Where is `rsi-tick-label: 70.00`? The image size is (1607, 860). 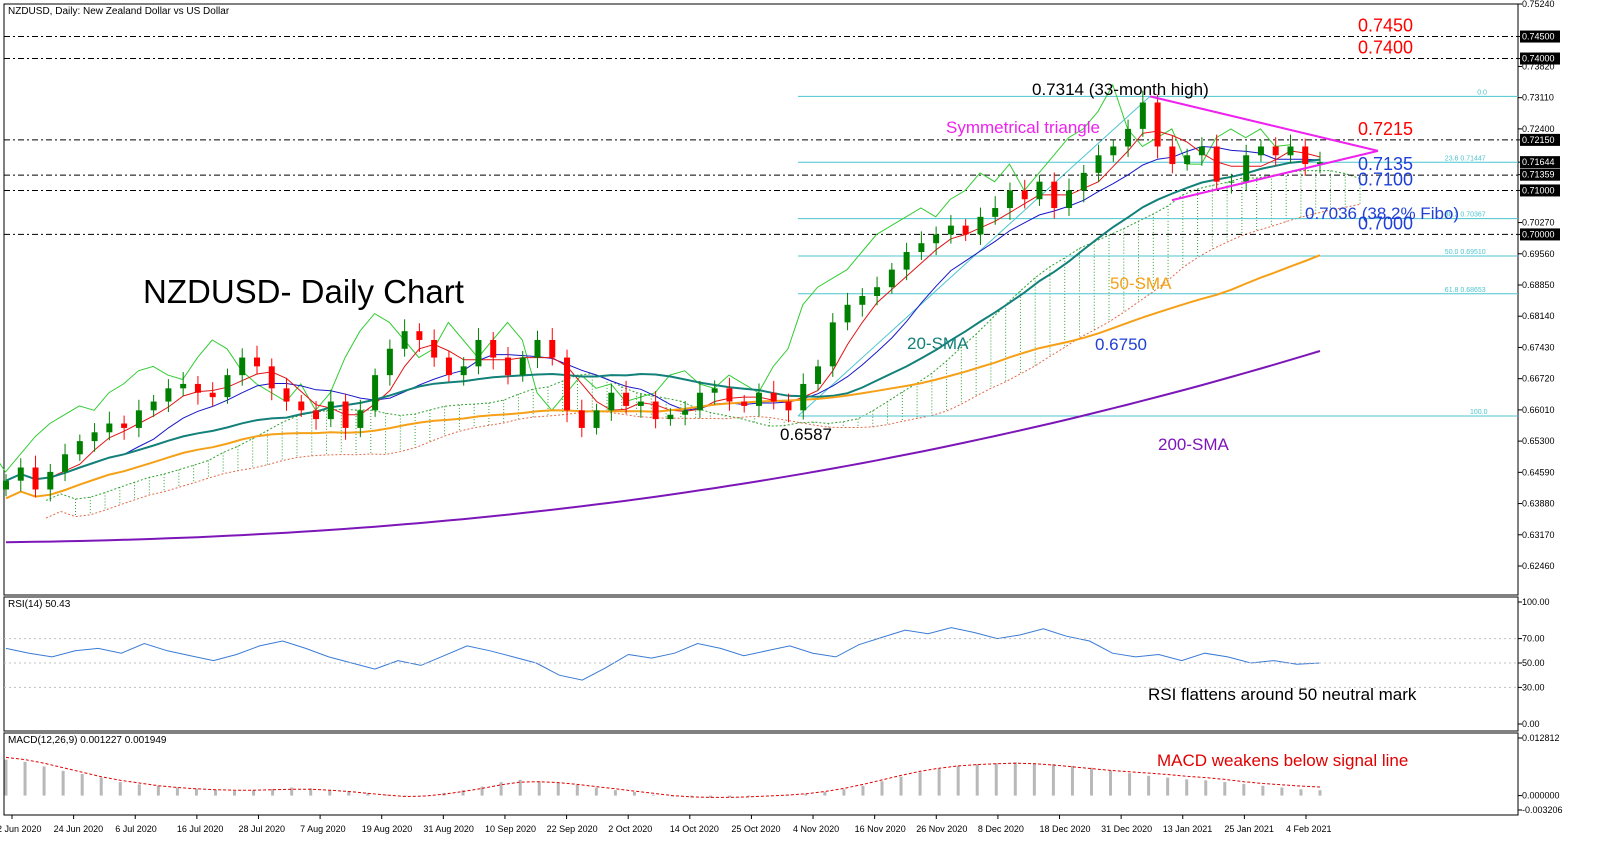
rsi-tick-label: 70.00 is located at coordinates (1533, 639).